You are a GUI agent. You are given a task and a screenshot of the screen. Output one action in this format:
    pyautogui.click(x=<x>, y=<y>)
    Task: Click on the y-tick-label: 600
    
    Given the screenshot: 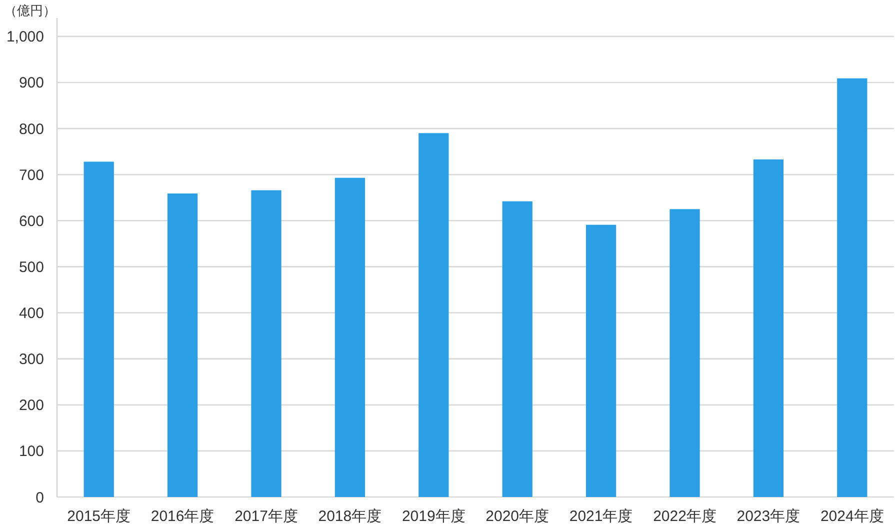 What is the action you would take?
    pyautogui.click(x=31, y=221)
    